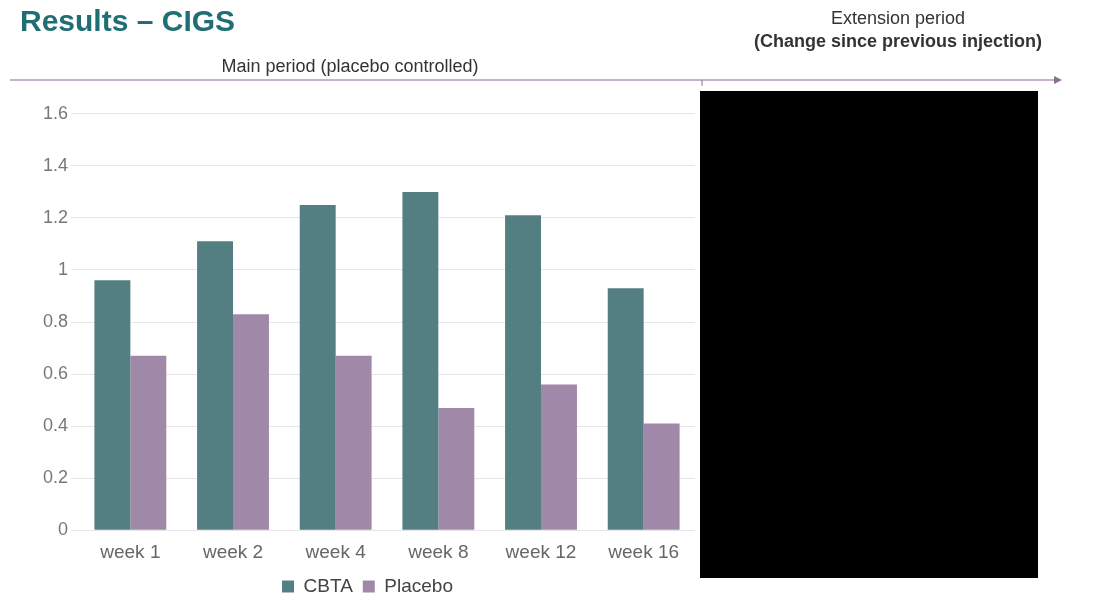 The width and height of the screenshot is (1096, 606). Describe the element at coordinates (418, 585) in the screenshot. I see `legend-label: Placebo` at that location.